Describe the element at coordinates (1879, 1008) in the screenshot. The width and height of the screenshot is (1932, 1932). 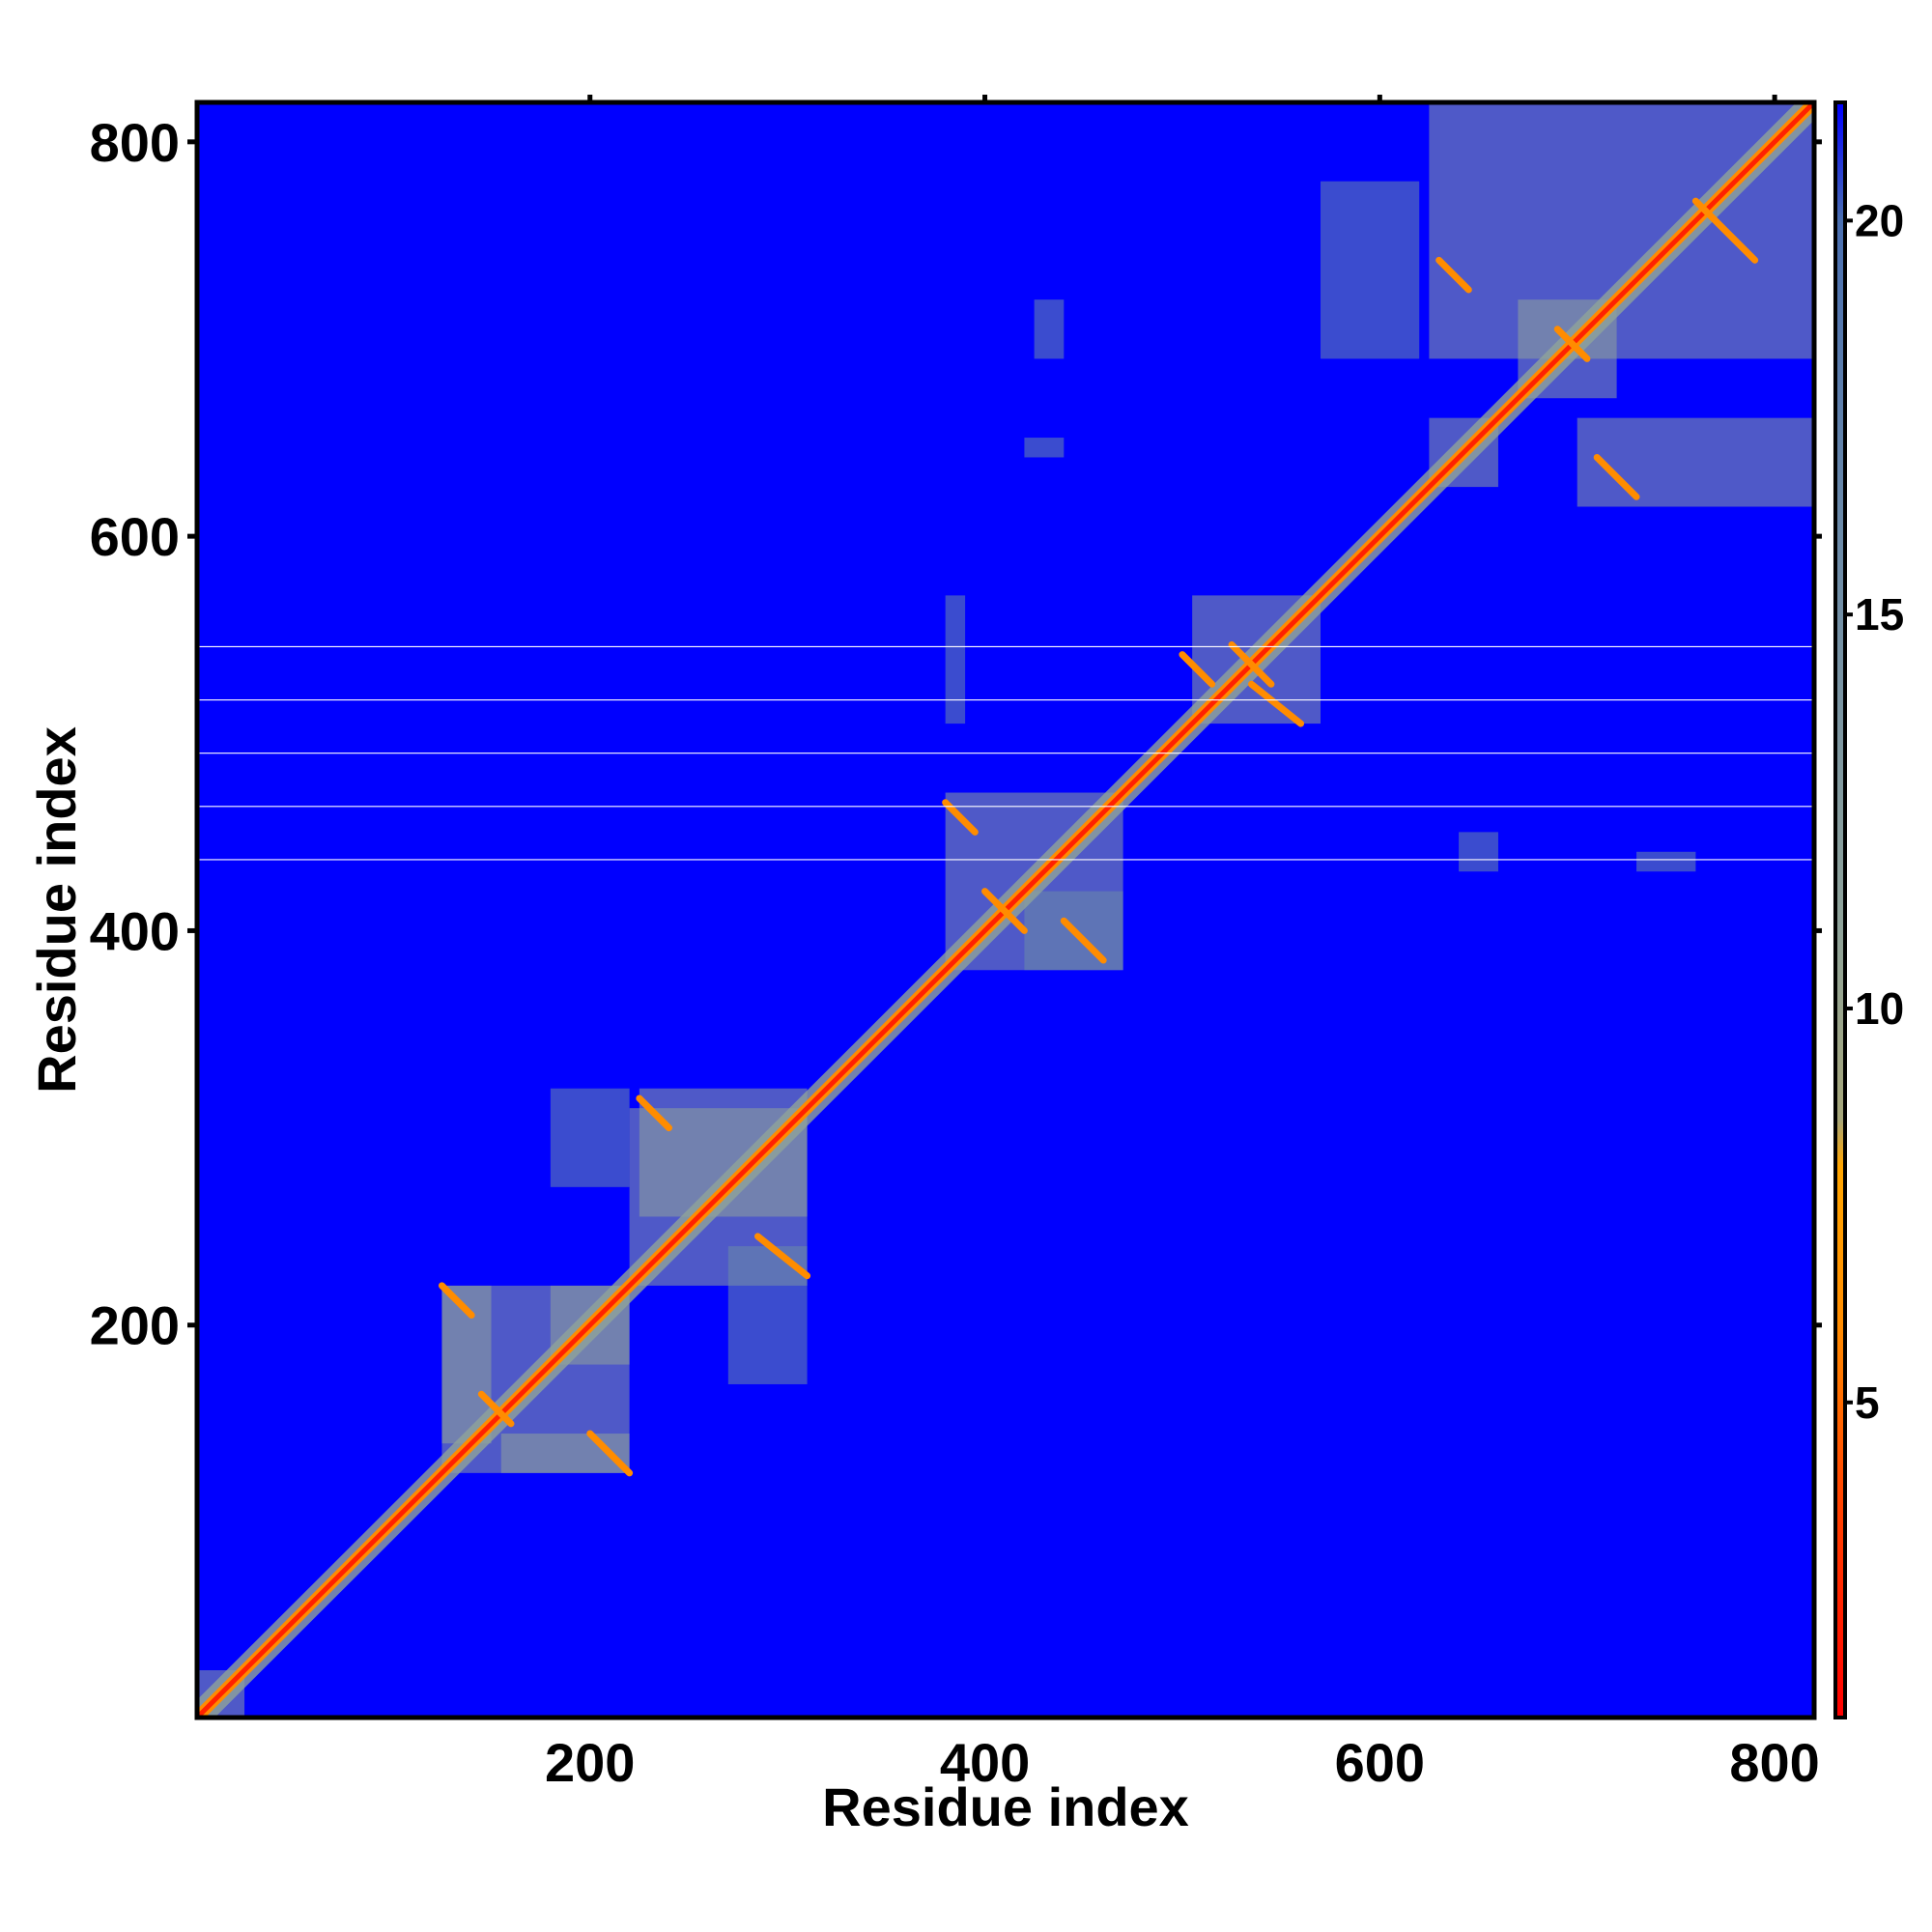
I see `colorbar-tick-label: 10` at that location.